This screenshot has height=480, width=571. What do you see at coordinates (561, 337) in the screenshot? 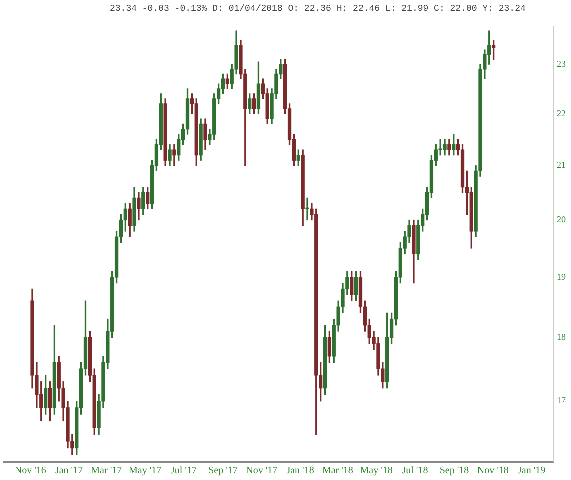
I see `y-tick-label: 18` at bounding box center [561, 337].